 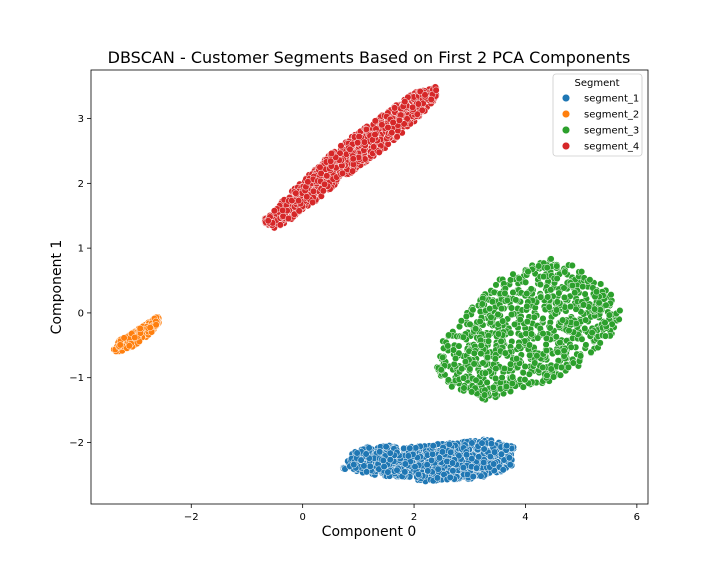 I want to click on x-axis-label: Component 0, so click(x=369, y=532).